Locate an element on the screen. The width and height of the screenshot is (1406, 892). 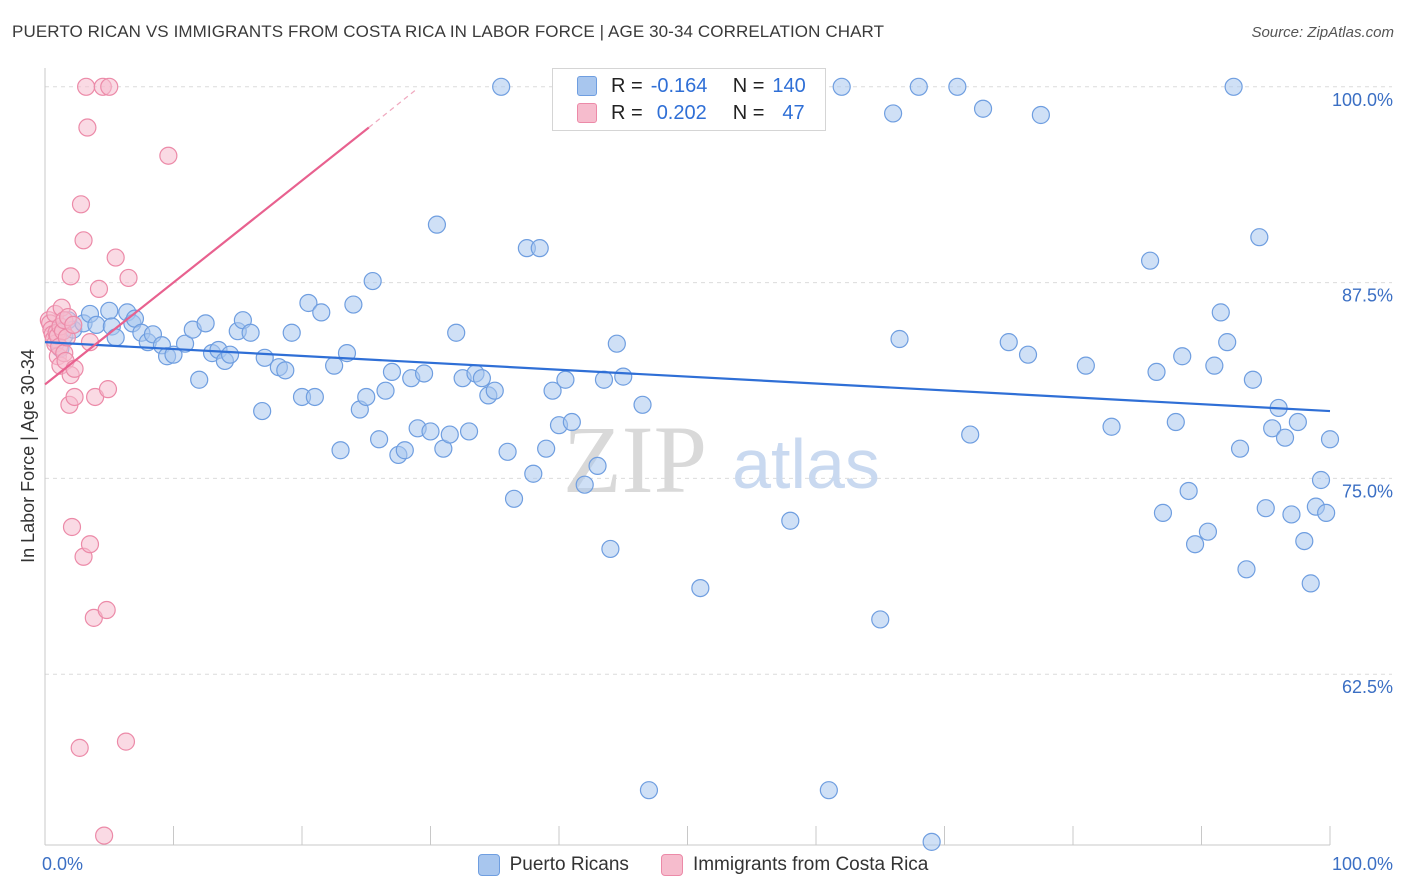
watermark-zip: ZIP is located at coordinates (635, 459).